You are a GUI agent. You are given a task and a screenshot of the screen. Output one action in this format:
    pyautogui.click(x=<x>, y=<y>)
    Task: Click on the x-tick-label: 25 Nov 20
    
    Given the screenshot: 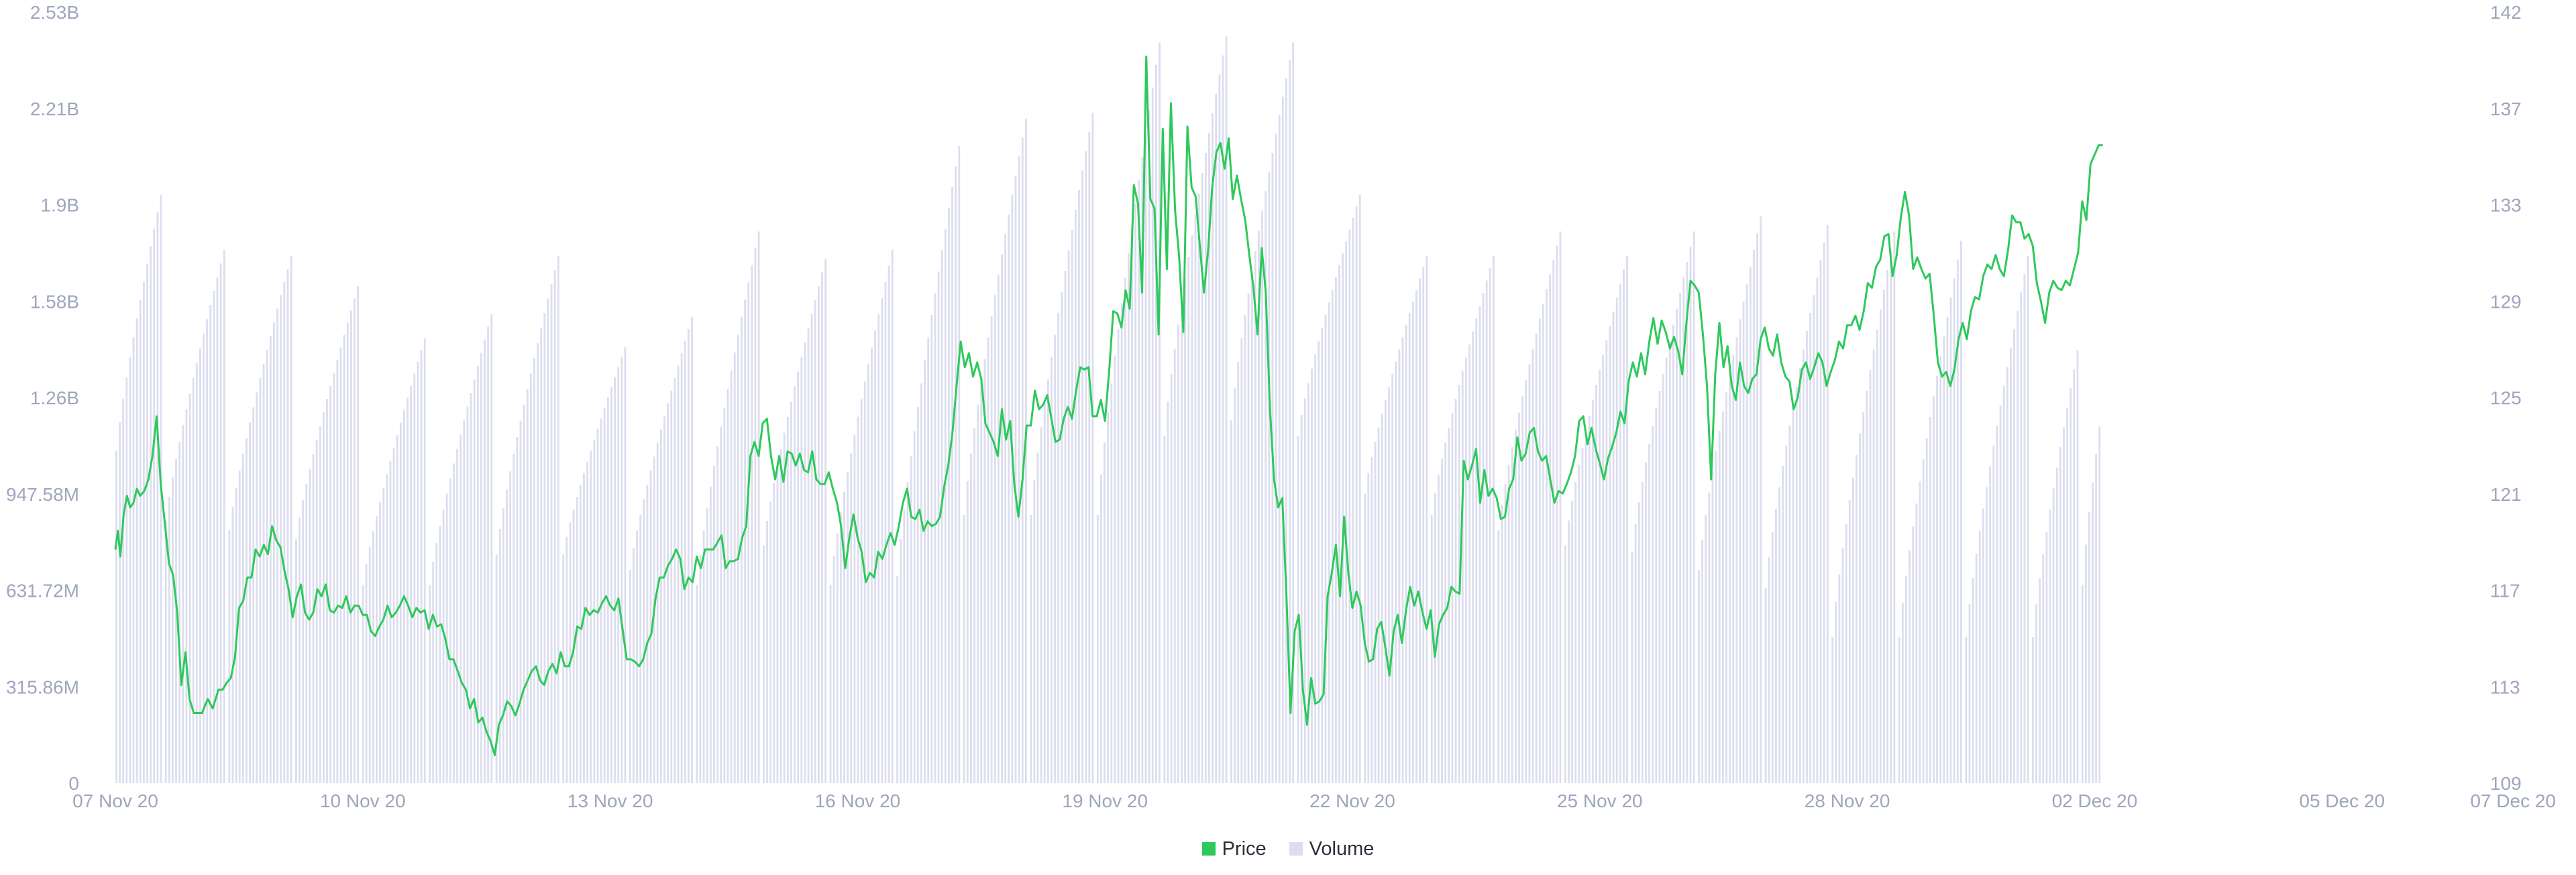 What is the action you would take?
    pyautogui.click(x=1600, y=801)
    